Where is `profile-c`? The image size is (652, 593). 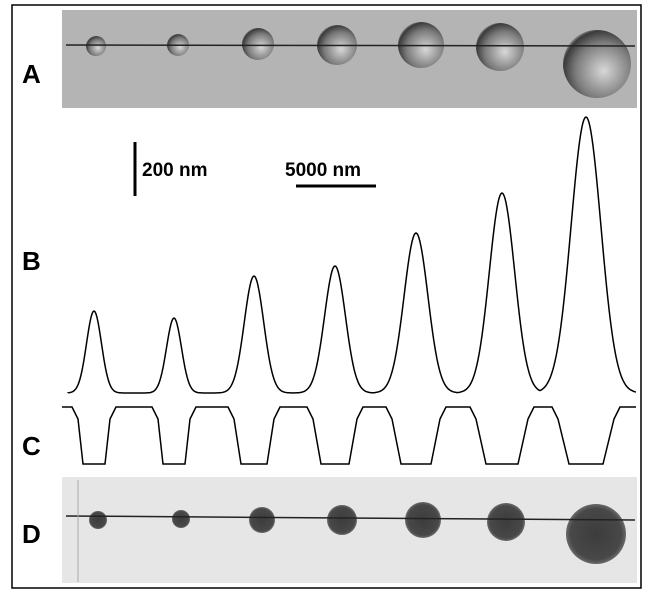
profile-c is located at coordinates (349, 435).